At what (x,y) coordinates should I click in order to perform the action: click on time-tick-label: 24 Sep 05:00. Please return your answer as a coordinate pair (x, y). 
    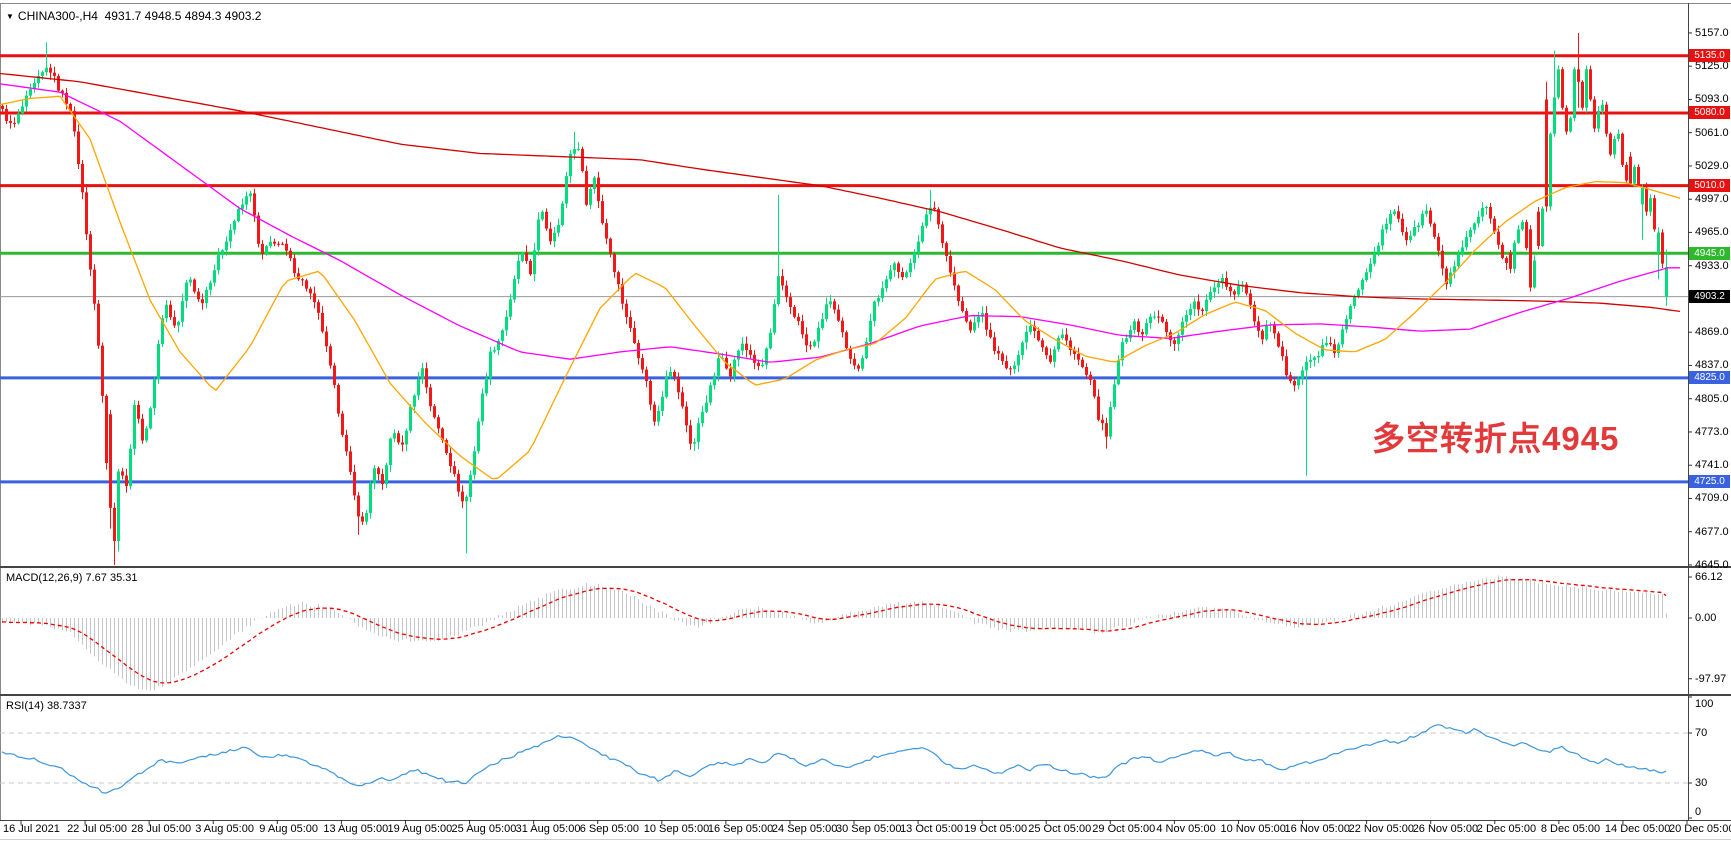
    Looking at the image, I should click on (804, 829).